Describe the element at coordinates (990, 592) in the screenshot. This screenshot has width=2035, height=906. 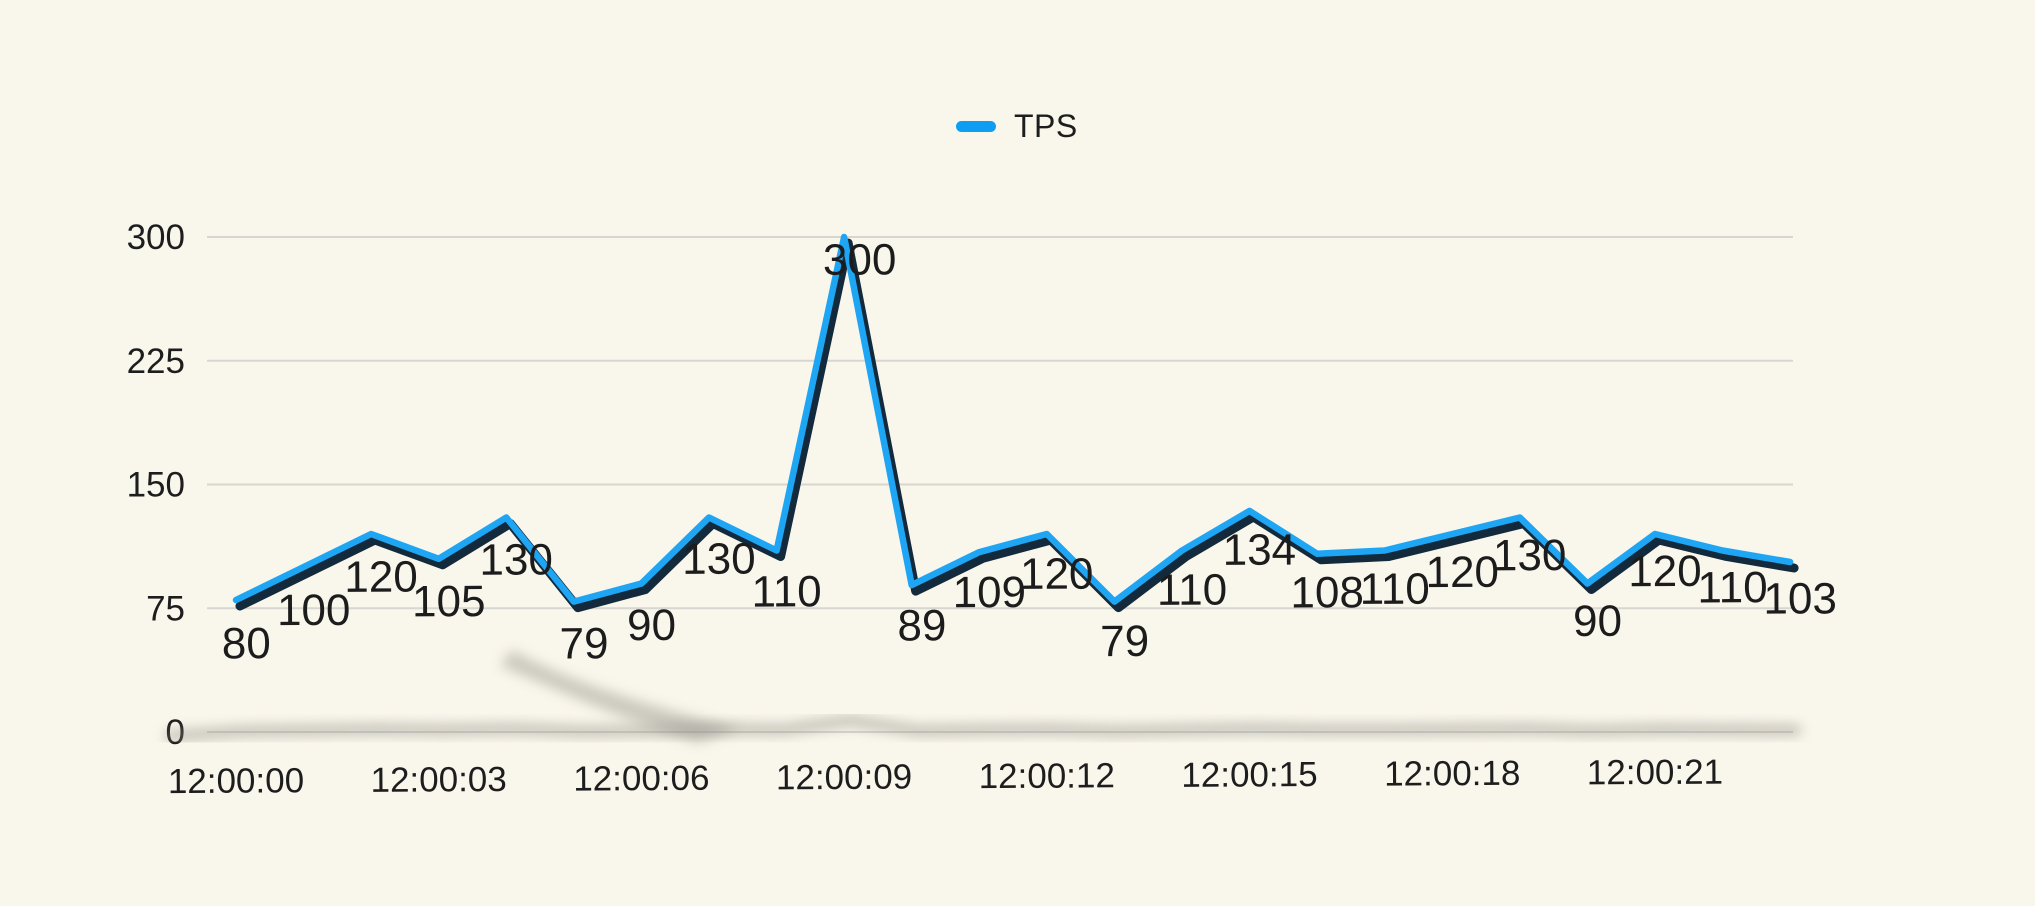
I see `data-point-label: 109` at that location.